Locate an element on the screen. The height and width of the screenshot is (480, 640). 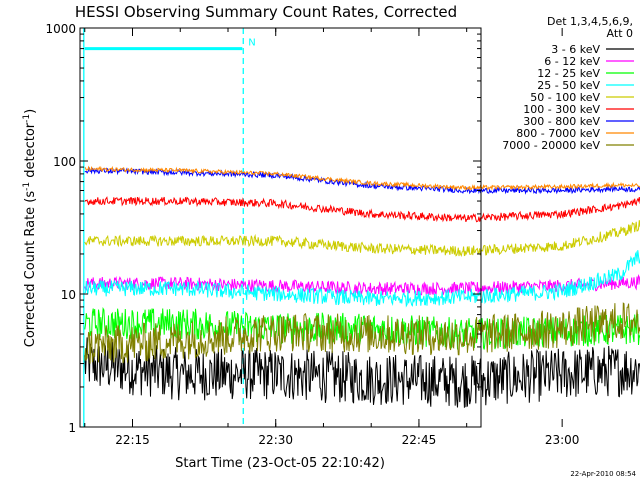
series-100-300-keV is located at coordinates (362, 209).